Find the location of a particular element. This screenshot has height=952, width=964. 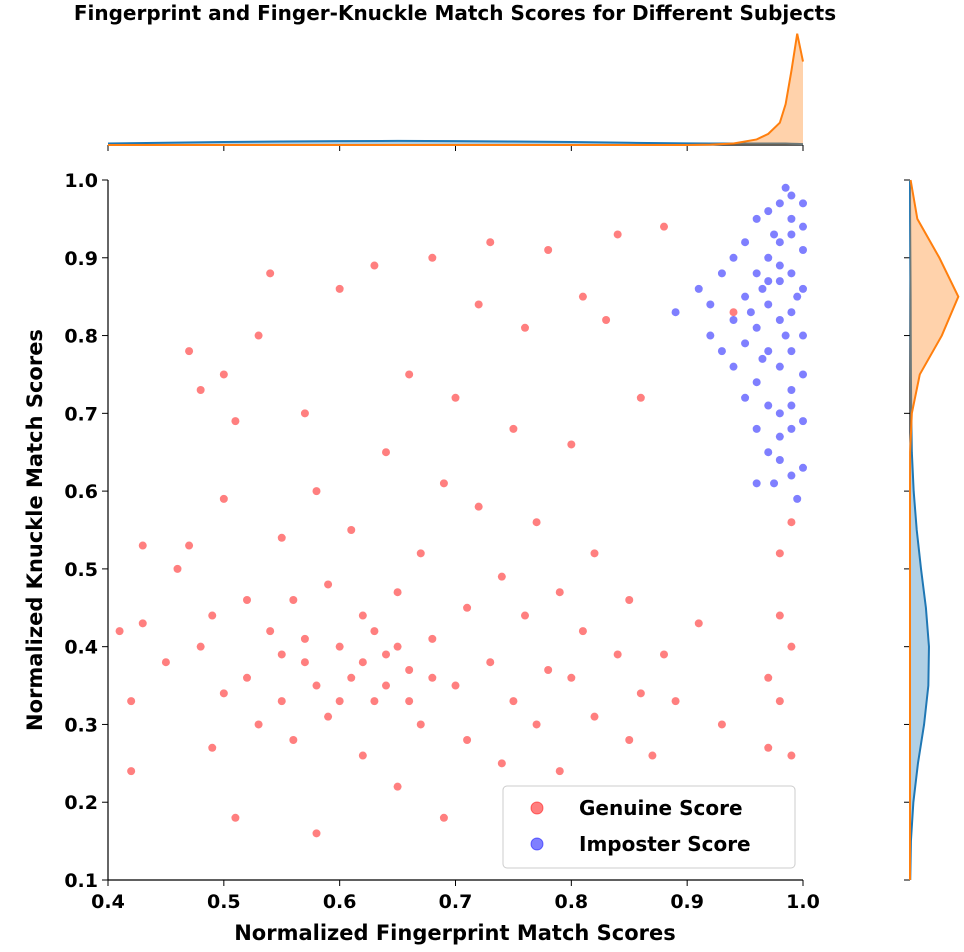

y-tick-label: 0.7 is located at coordinates (81, 414).